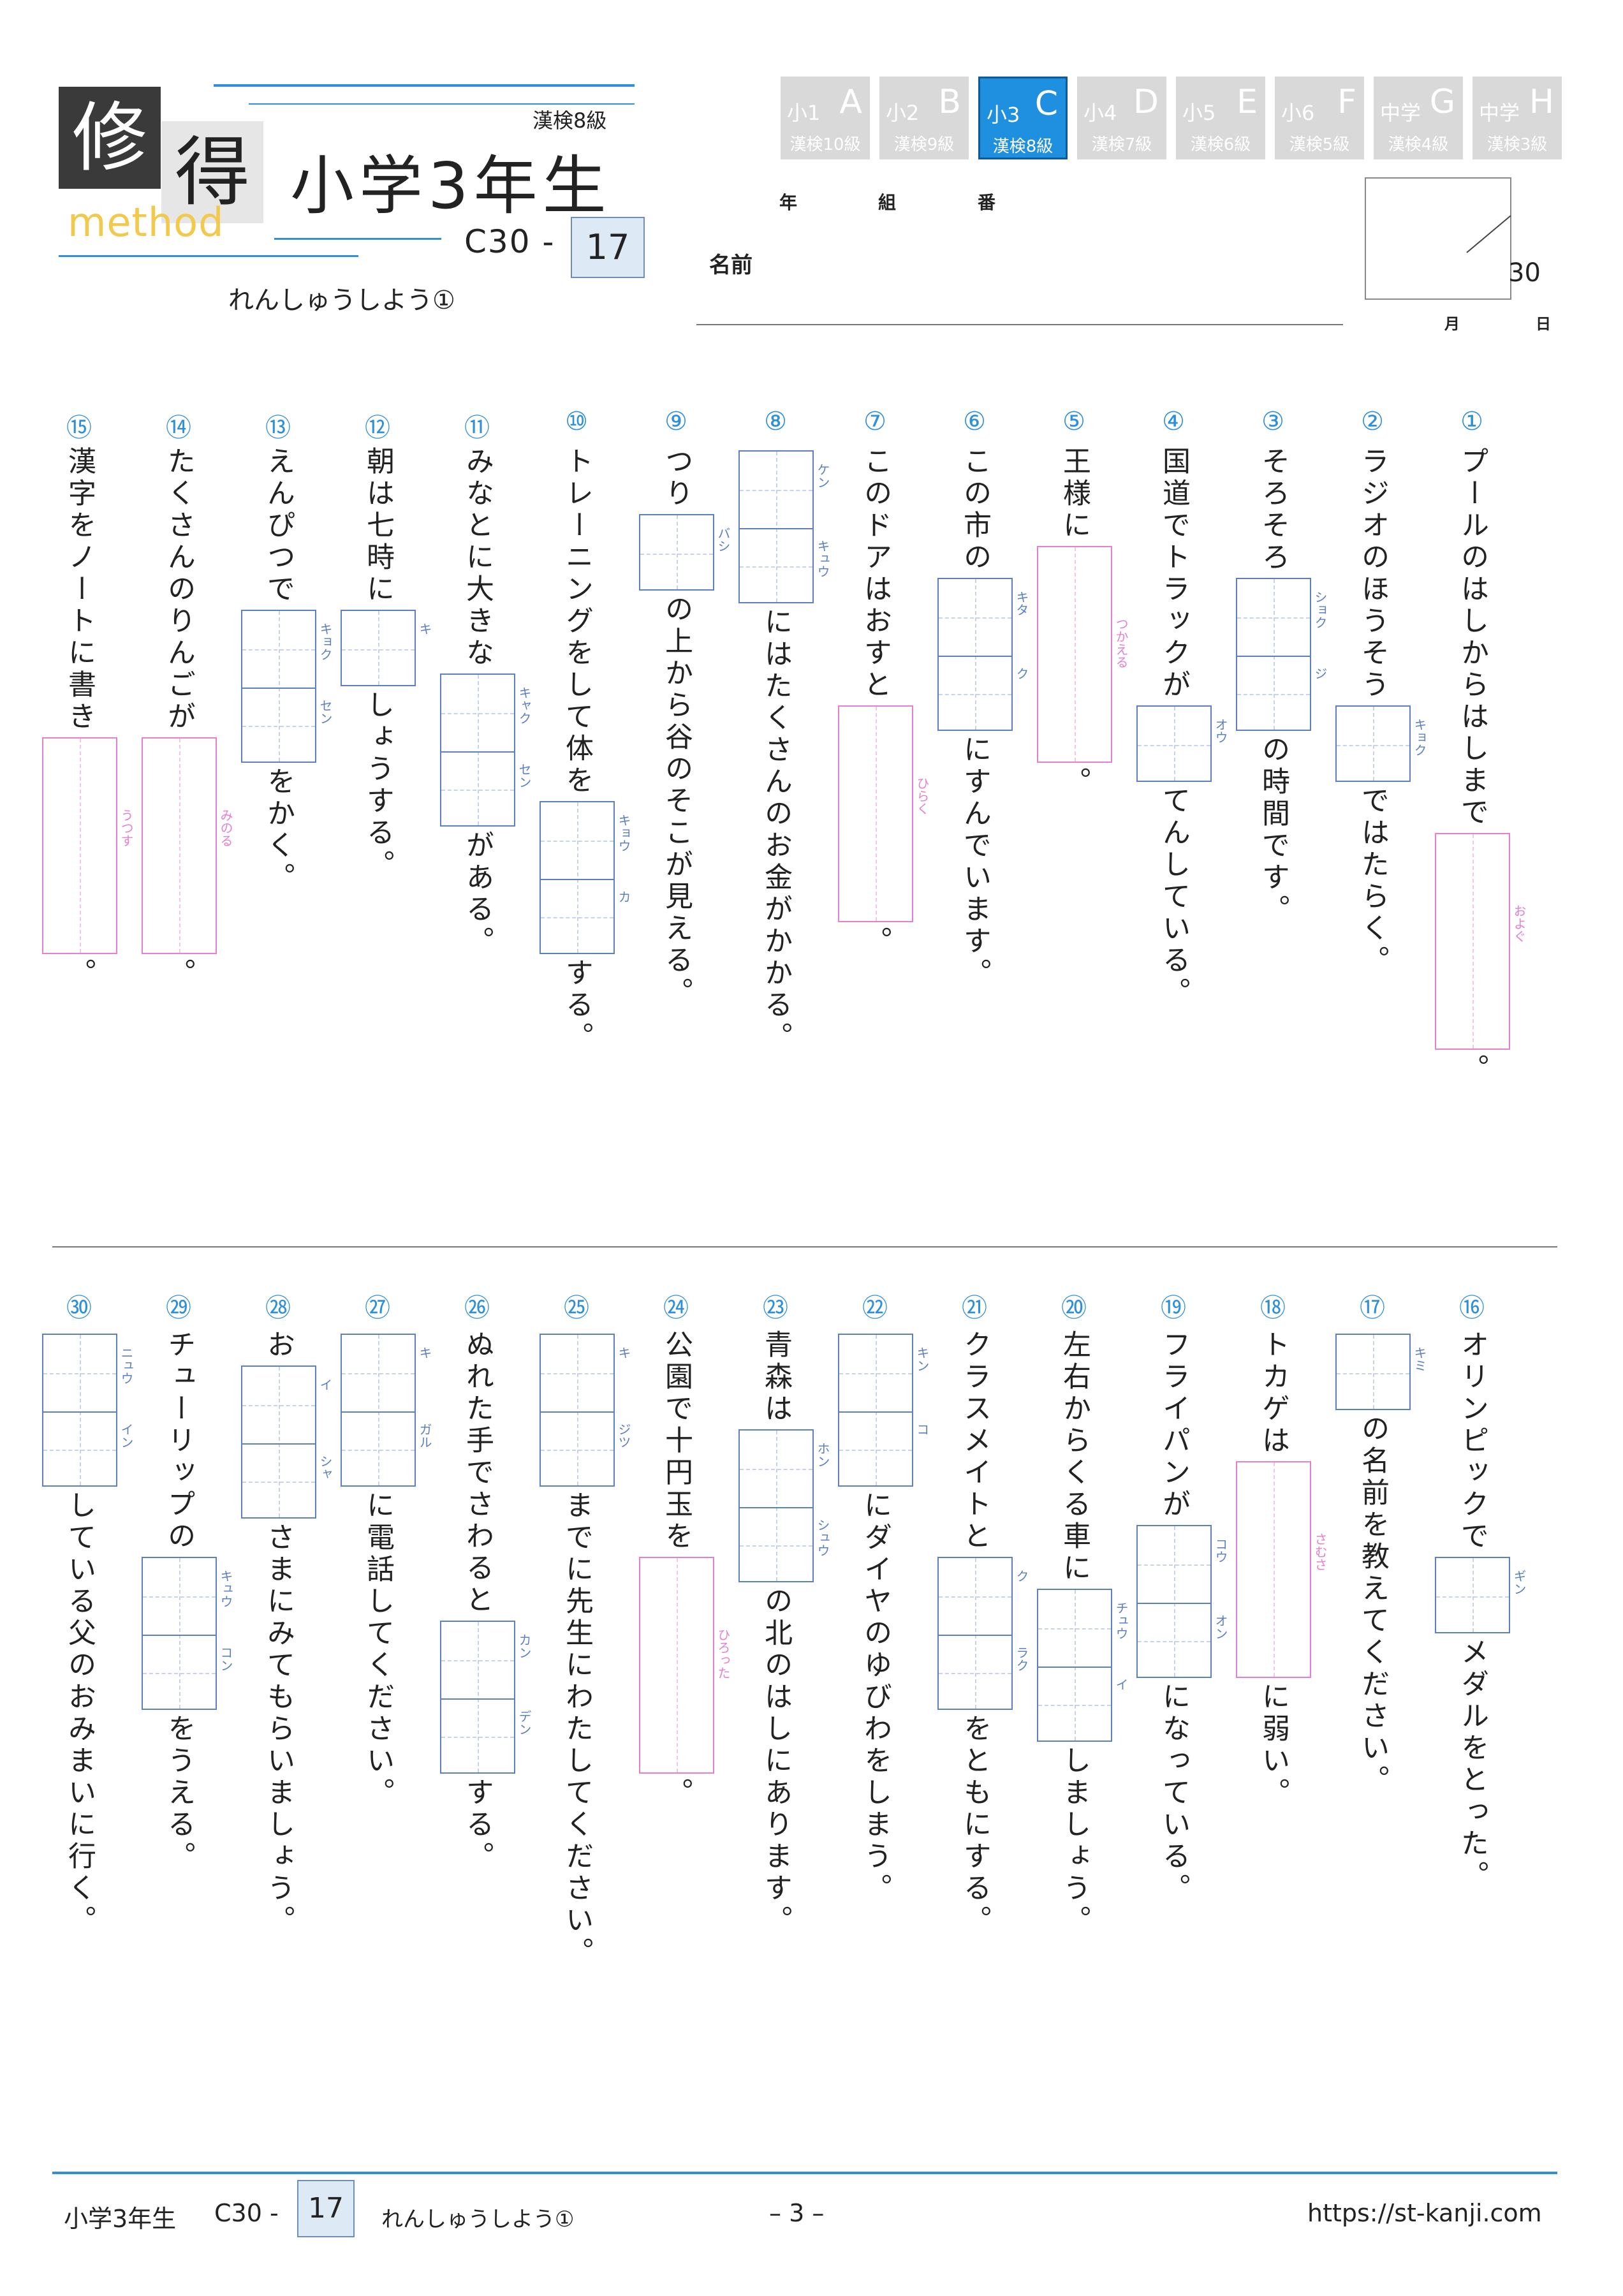 This screenshot has height=2296, width=1623. Describe the element at coordinates (1074, 1308) in the screenshot. I see `question-number: ⑳` at that location.